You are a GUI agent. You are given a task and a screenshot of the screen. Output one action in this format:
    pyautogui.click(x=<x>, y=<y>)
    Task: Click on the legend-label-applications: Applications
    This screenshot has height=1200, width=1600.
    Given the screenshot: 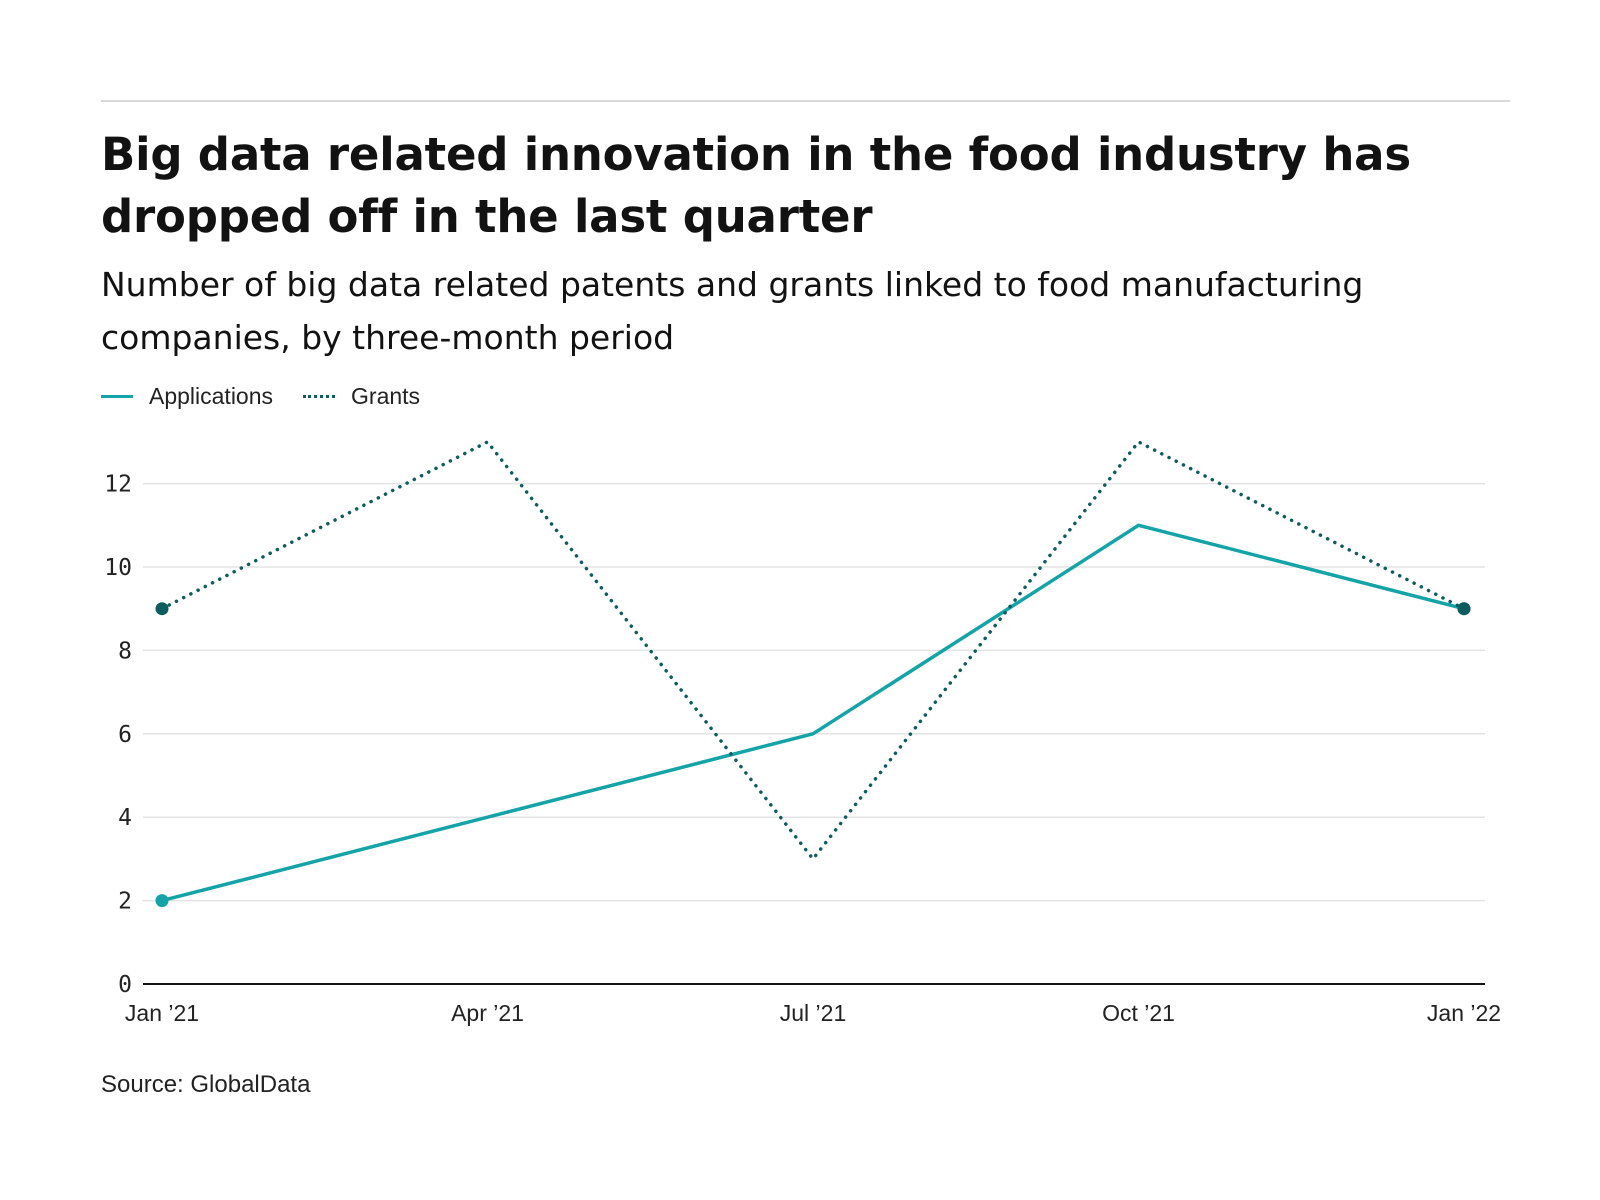 What is the action you would take?
    pyautogui.click(x=211, y=395)
    